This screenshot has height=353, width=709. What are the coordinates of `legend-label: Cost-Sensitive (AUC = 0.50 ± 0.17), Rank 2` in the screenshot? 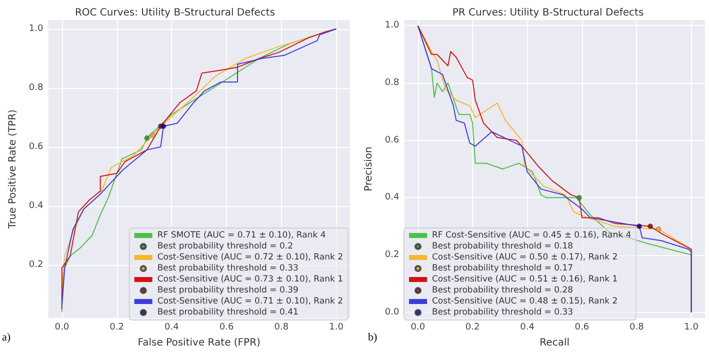 It's located at (525, 257).